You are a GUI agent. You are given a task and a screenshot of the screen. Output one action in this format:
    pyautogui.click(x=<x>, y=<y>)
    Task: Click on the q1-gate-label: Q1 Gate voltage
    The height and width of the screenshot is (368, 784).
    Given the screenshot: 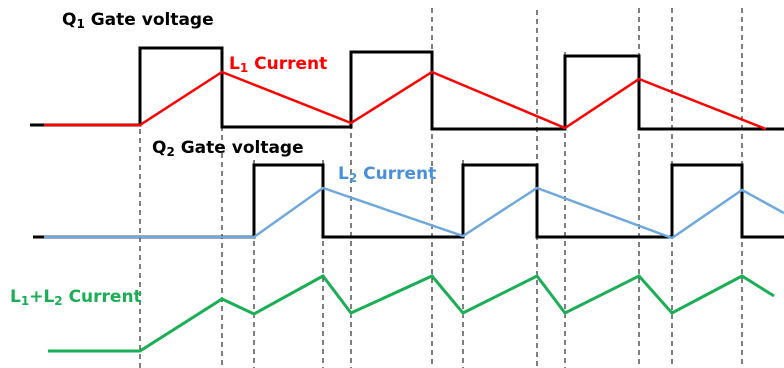 What is the action you would take?
    pyautogui.click(x=138, y=20)
    